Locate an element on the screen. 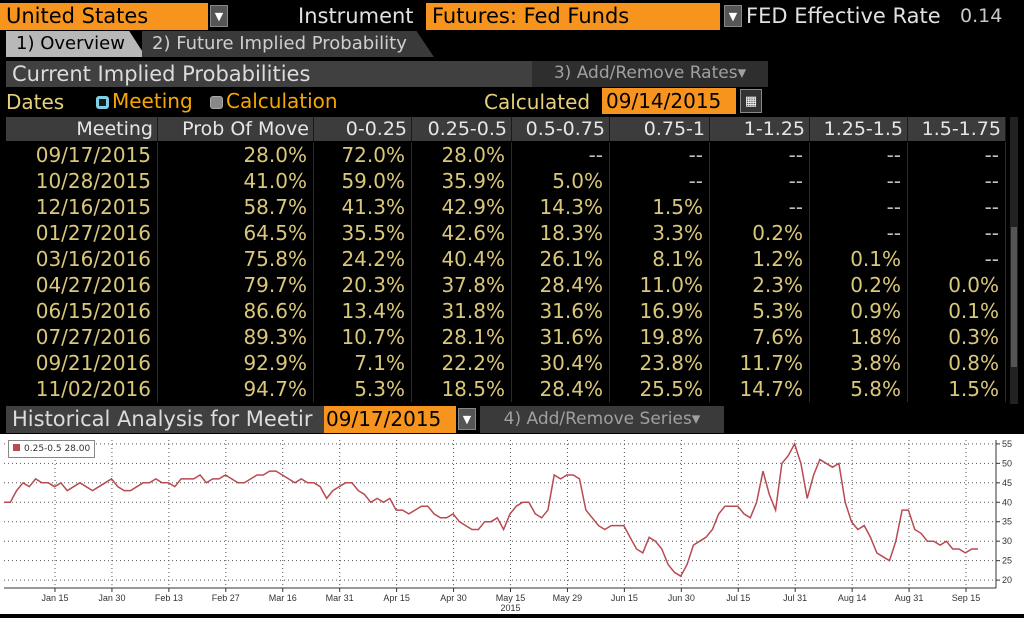  y-tick-label: 55 is located at coordinates (1007, 444).